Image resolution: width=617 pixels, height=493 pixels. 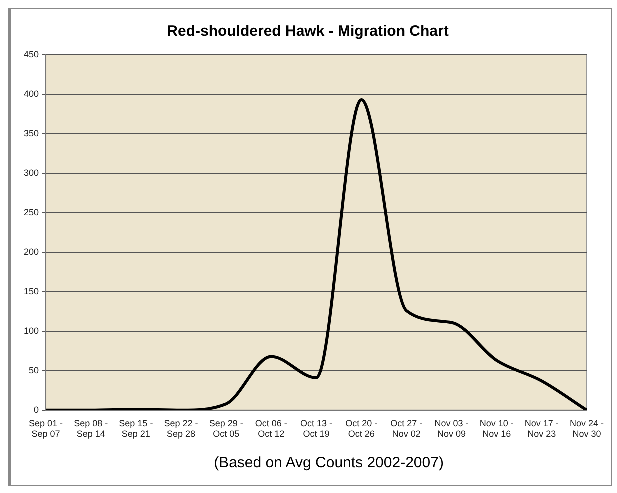 I want to click on x-tick-label: Oct 06 - Oct 12, so click(x=271, y=429).